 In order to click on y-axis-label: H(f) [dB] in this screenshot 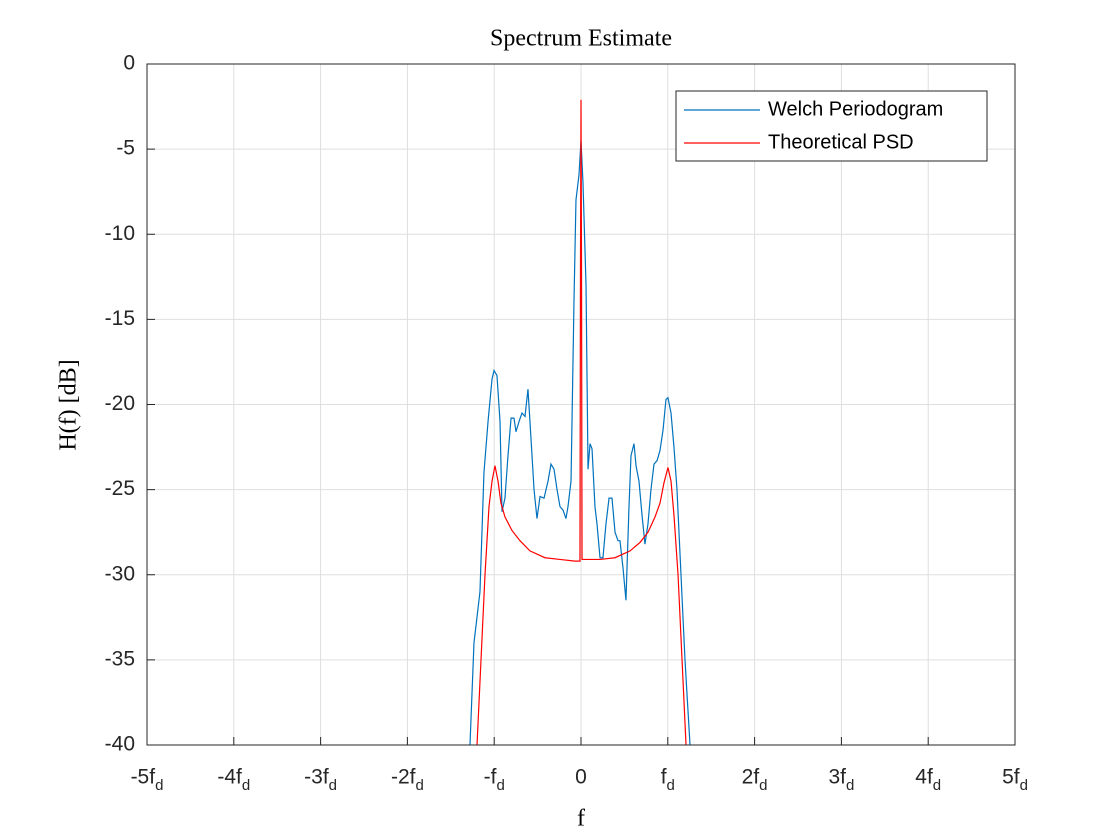, I will do `click(69, 404)`.